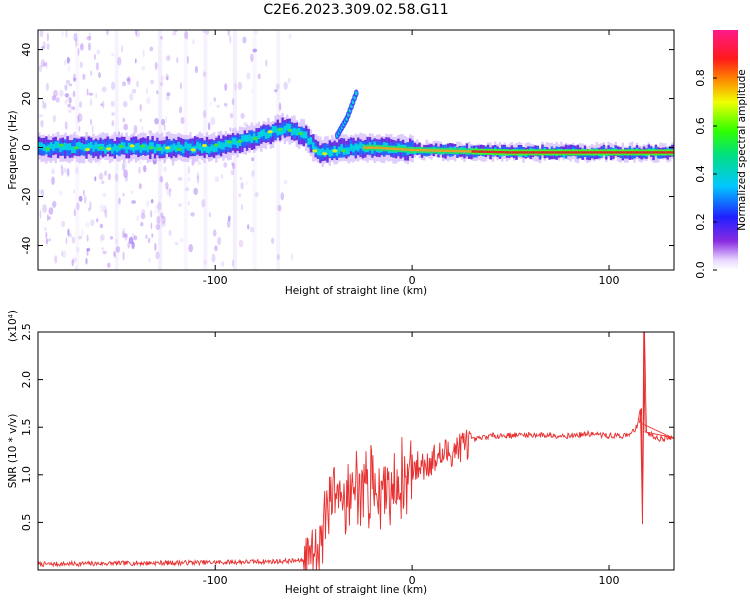 Image resolution: width=750 pixels, height=600 pixels. What do you see at coordinates (278, 150) in the screenshot?
I see `noise-streak` at bounding box center [278, 150].